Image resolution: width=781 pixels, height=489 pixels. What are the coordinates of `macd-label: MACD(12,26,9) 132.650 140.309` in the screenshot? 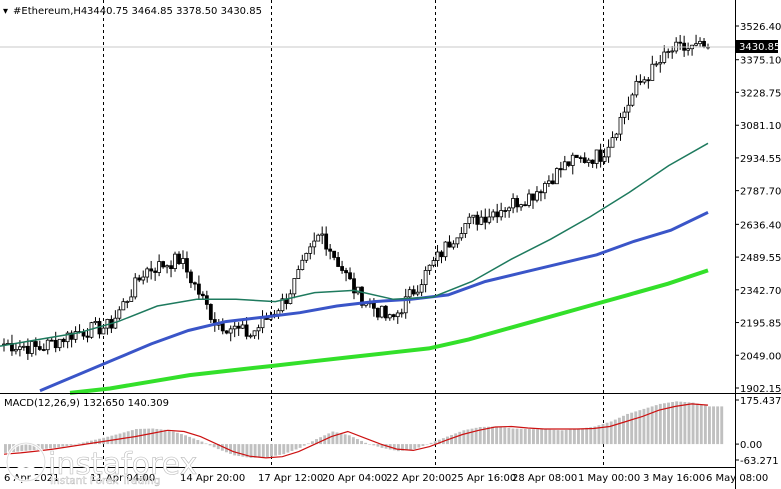 It's located at (86, 403).